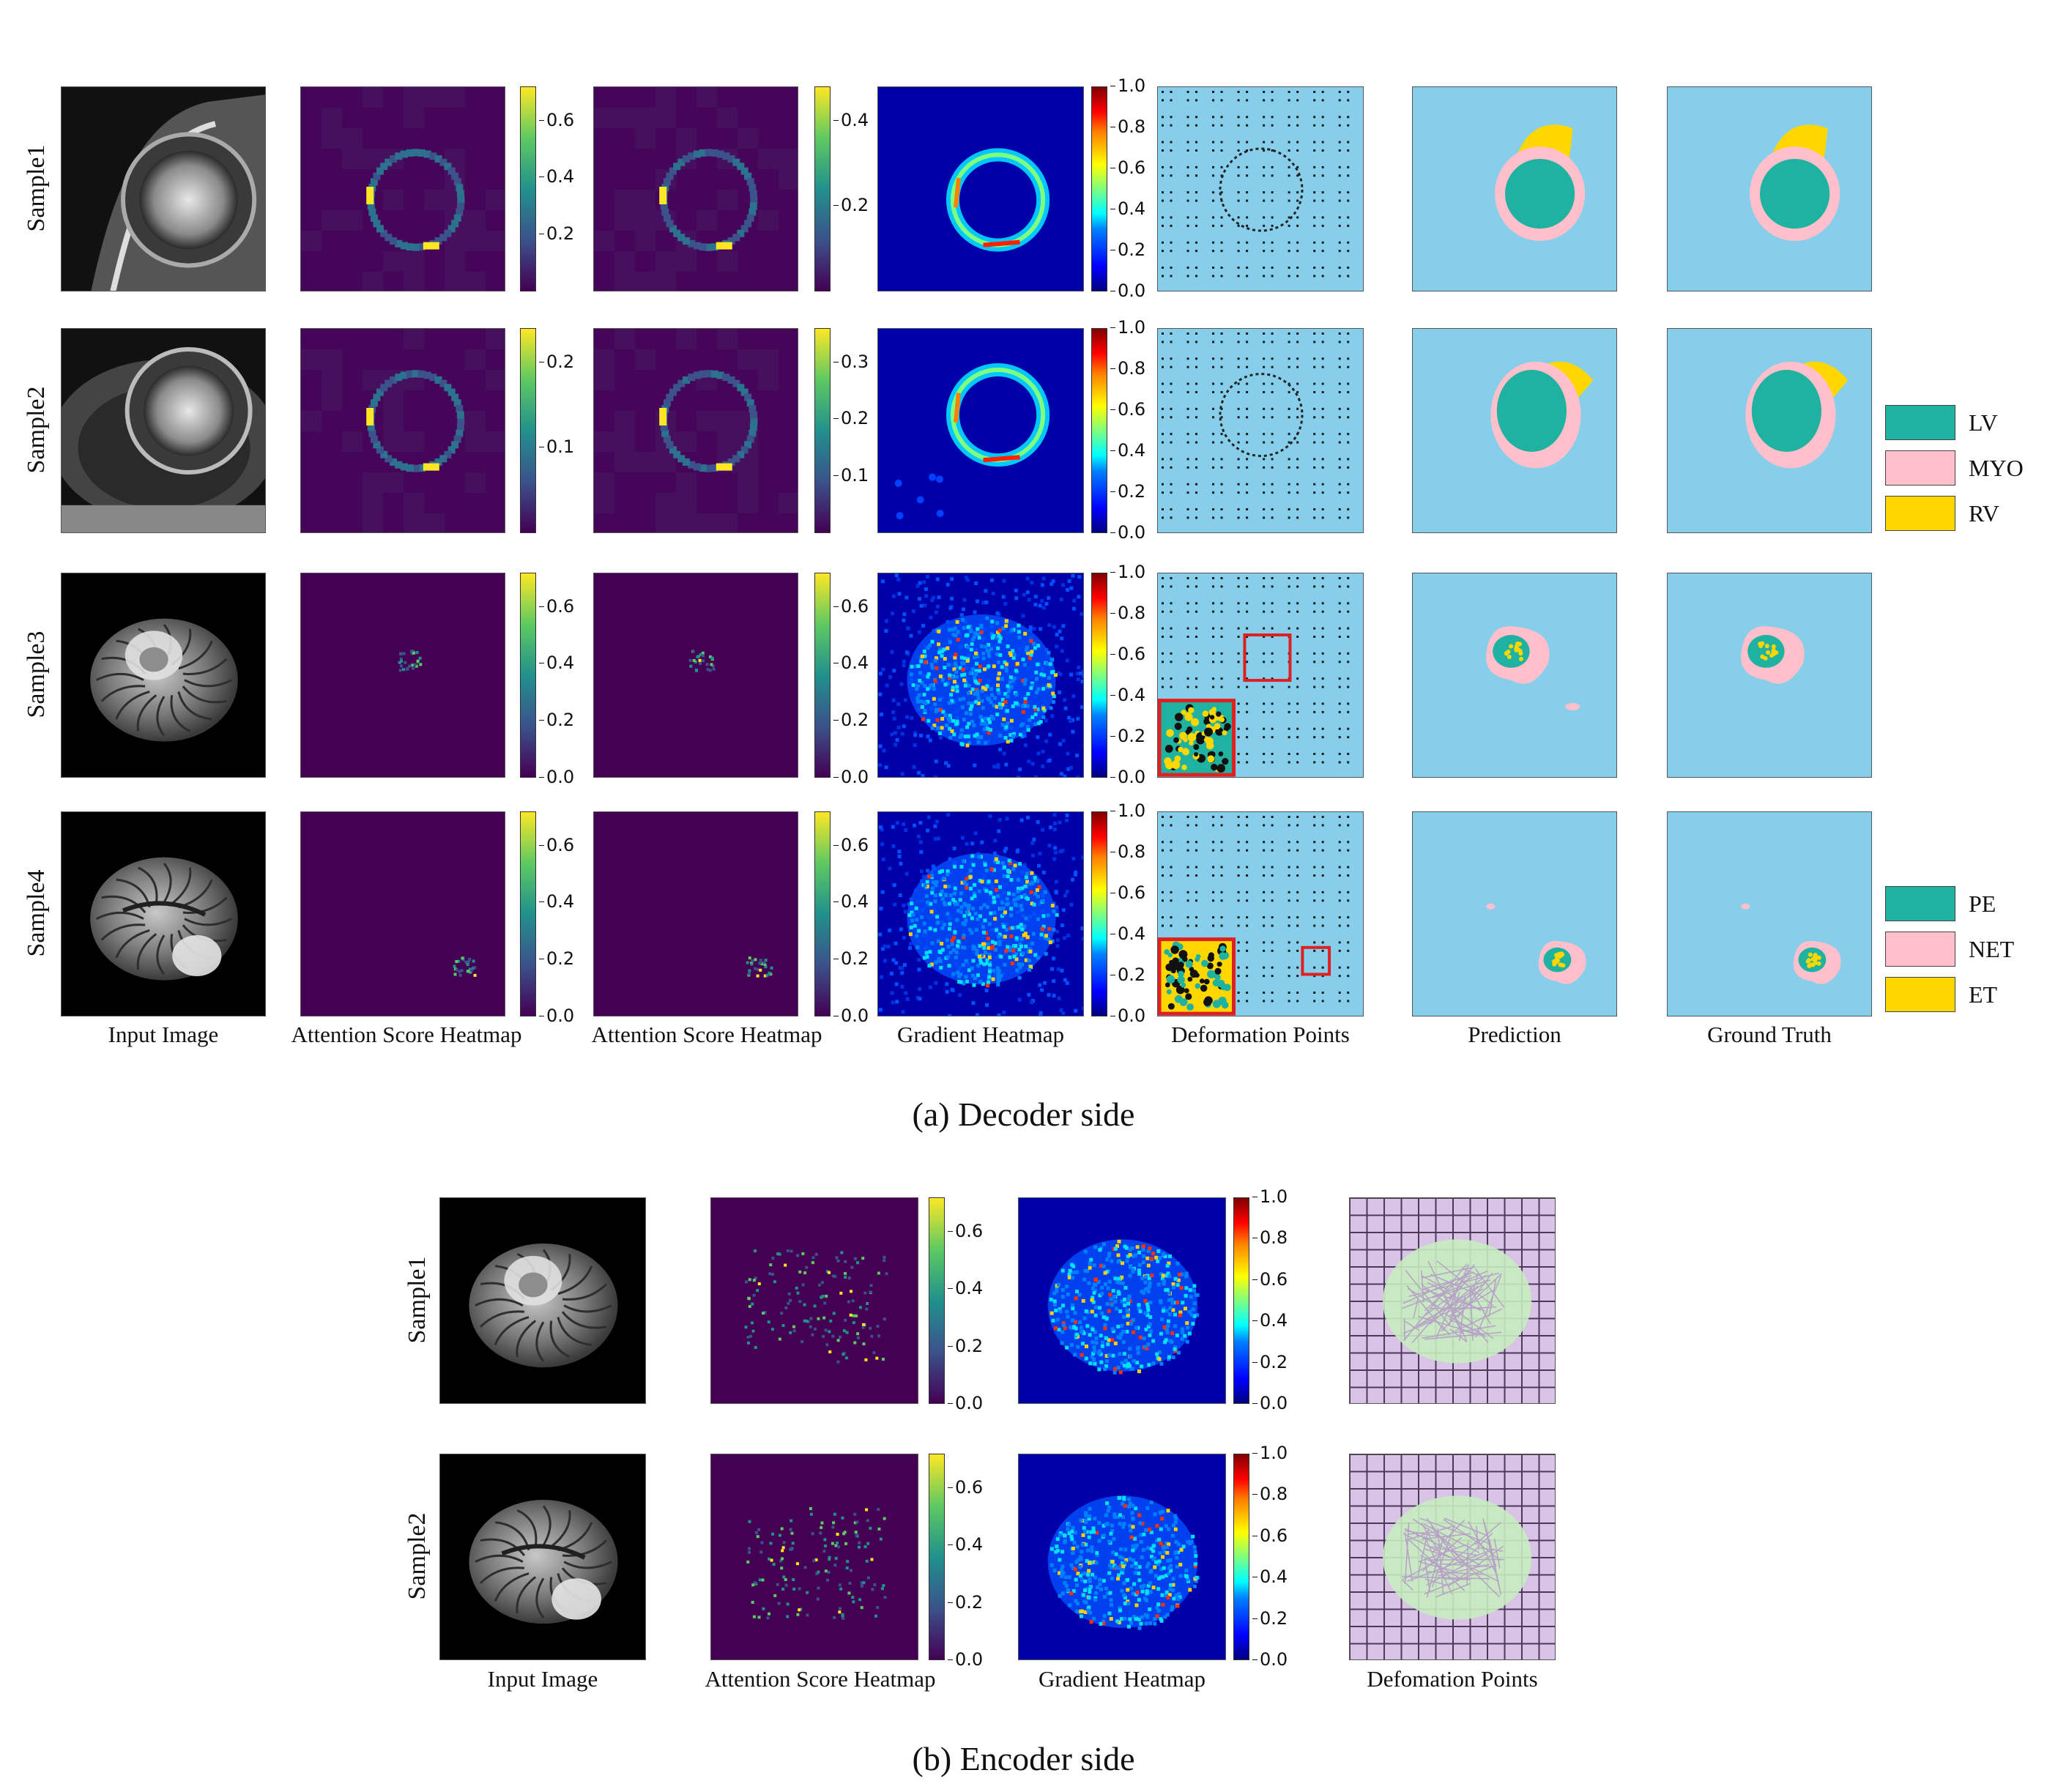 This screenshot has width=2047, height=1792. What do you see at coordinates (1996, 468) in the screenshot?
I see `legend-cardiac-label: MYO` at bounding box center [1996, 468].